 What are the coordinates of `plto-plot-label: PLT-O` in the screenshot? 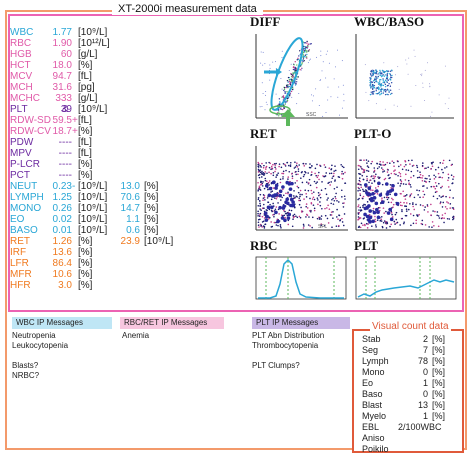 It's located at (373, 133).